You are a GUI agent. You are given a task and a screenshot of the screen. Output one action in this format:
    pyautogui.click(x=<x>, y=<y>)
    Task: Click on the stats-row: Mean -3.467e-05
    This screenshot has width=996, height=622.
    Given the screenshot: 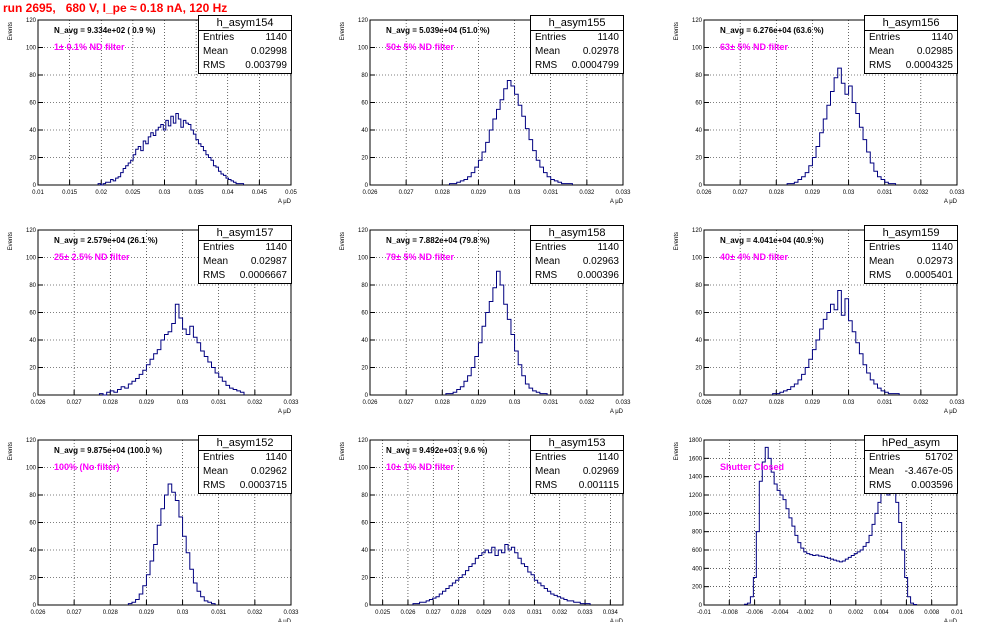 What is the action you would take?
    pyautogui.click(x=911, y=472)
    